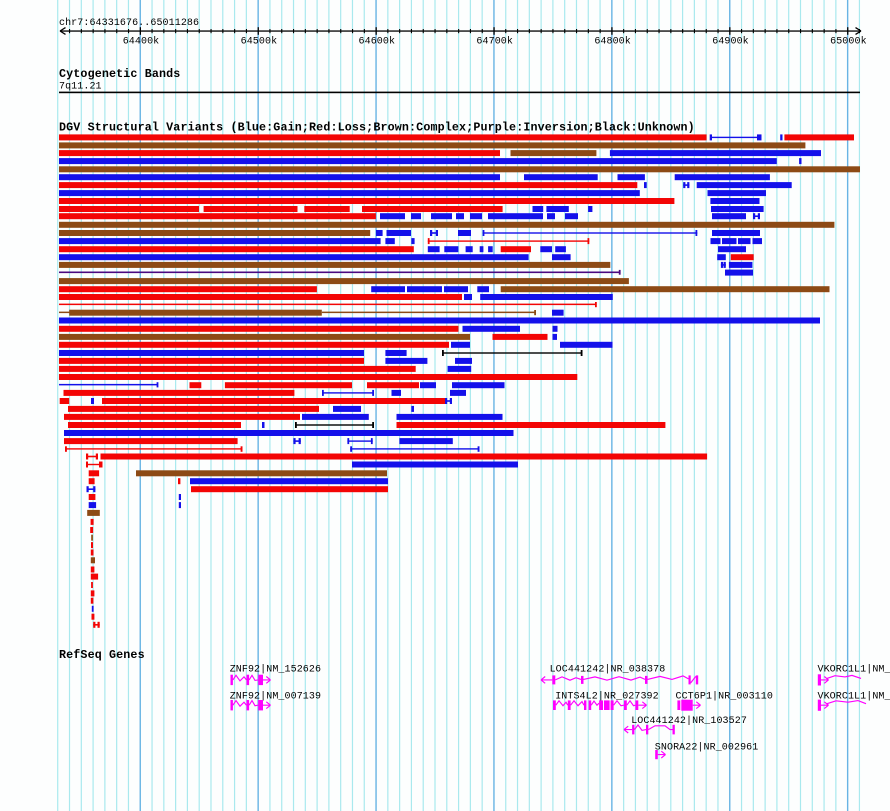 Image resolution: width=890 pixels, height=811 pixels. What do you see at coordinates (730, 41) in the screenshot?
I see `svg-text: 64900k` at bounding box center [730, 41].